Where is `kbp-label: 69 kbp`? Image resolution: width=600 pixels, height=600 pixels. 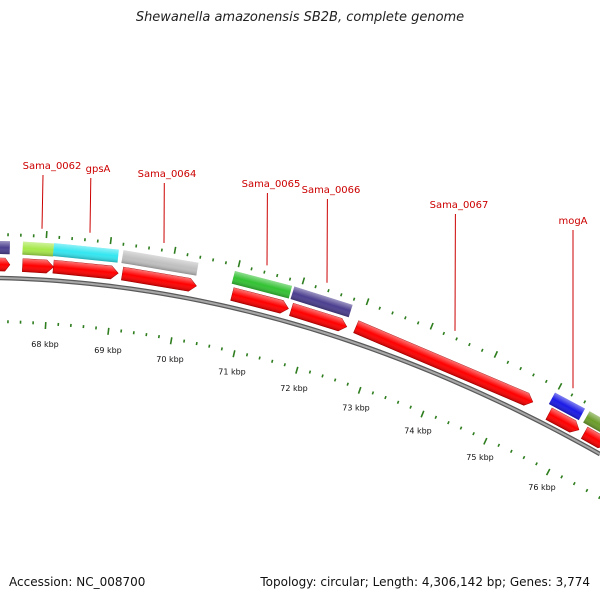
kbp-label: 69 kbp is located at coordinates (108, 350).